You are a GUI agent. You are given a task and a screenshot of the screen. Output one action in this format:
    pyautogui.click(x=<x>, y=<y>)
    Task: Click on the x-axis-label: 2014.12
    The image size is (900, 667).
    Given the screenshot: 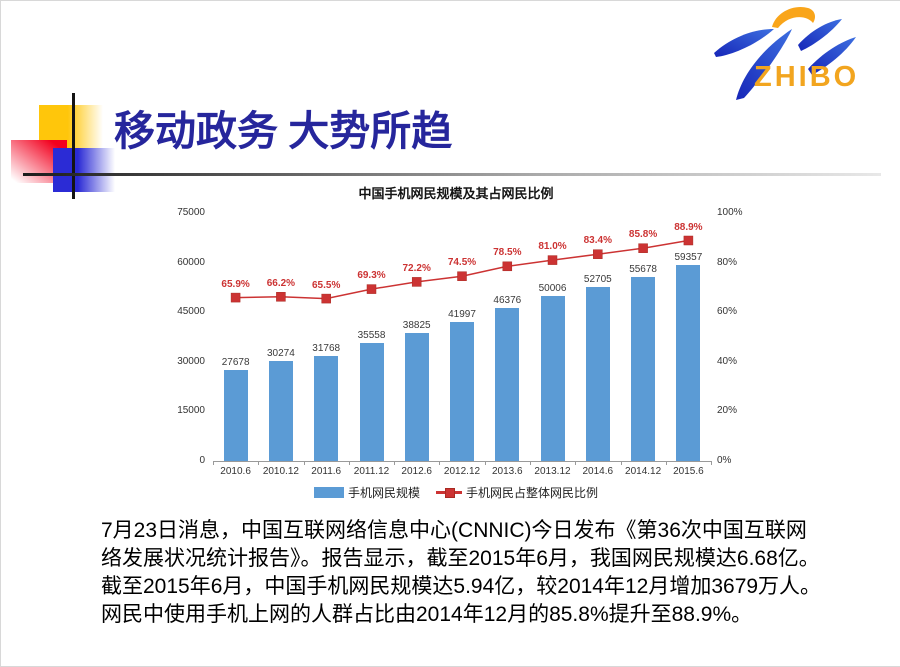 What is the action you would take?
    pyautogui.click(x=643, y=471)
    